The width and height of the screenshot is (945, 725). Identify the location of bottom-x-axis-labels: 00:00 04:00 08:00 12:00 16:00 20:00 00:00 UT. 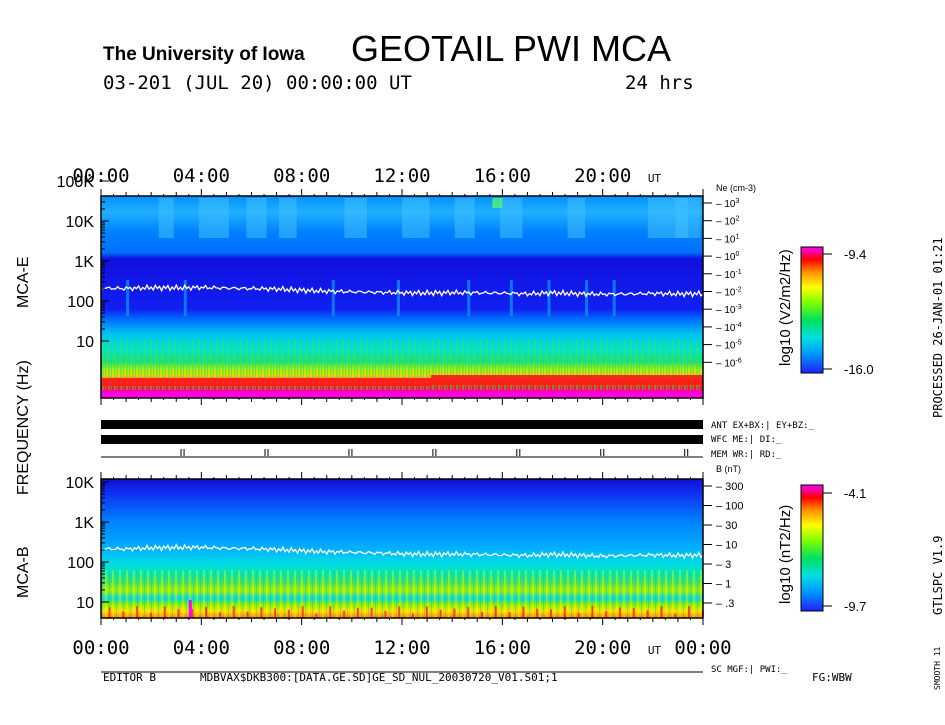
(401, 648).